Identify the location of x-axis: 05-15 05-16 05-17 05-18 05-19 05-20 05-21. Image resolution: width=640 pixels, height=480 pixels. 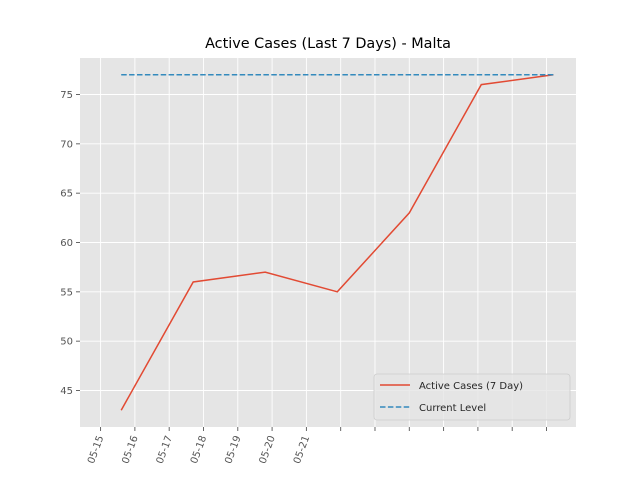
(316, 446).